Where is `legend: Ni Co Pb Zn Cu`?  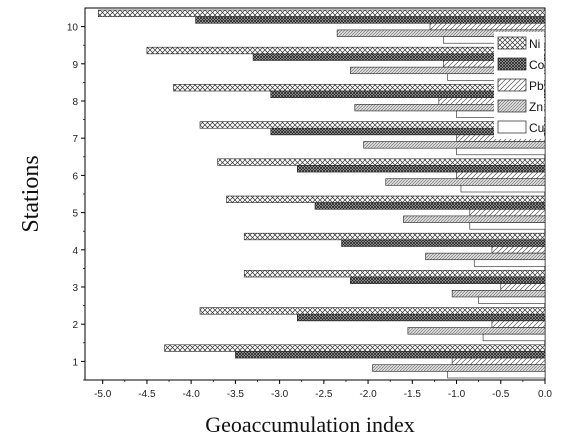 legend: Ni Co Pb Zn Cu is located at coordinates (519, 85).